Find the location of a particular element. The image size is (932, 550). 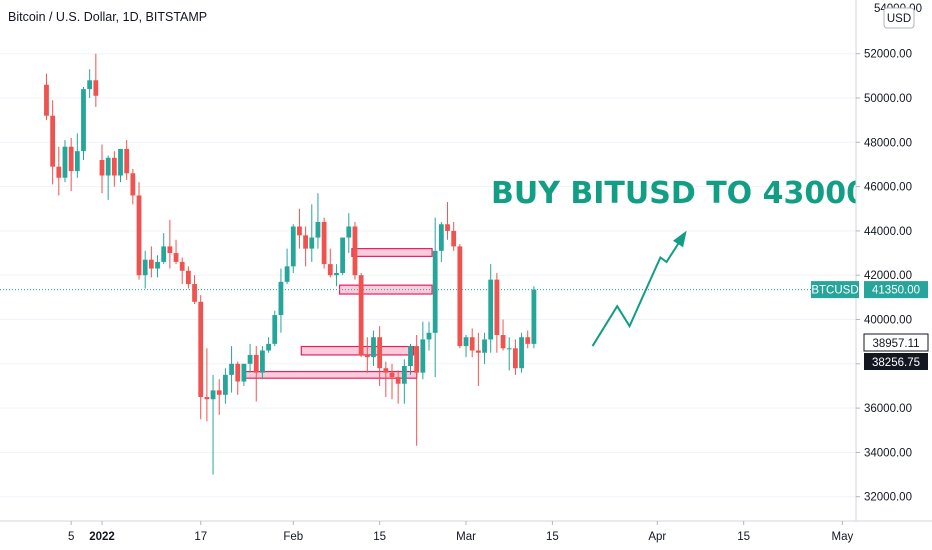

y-tick-label: 50000.00 is located at coordinates (888, 99).